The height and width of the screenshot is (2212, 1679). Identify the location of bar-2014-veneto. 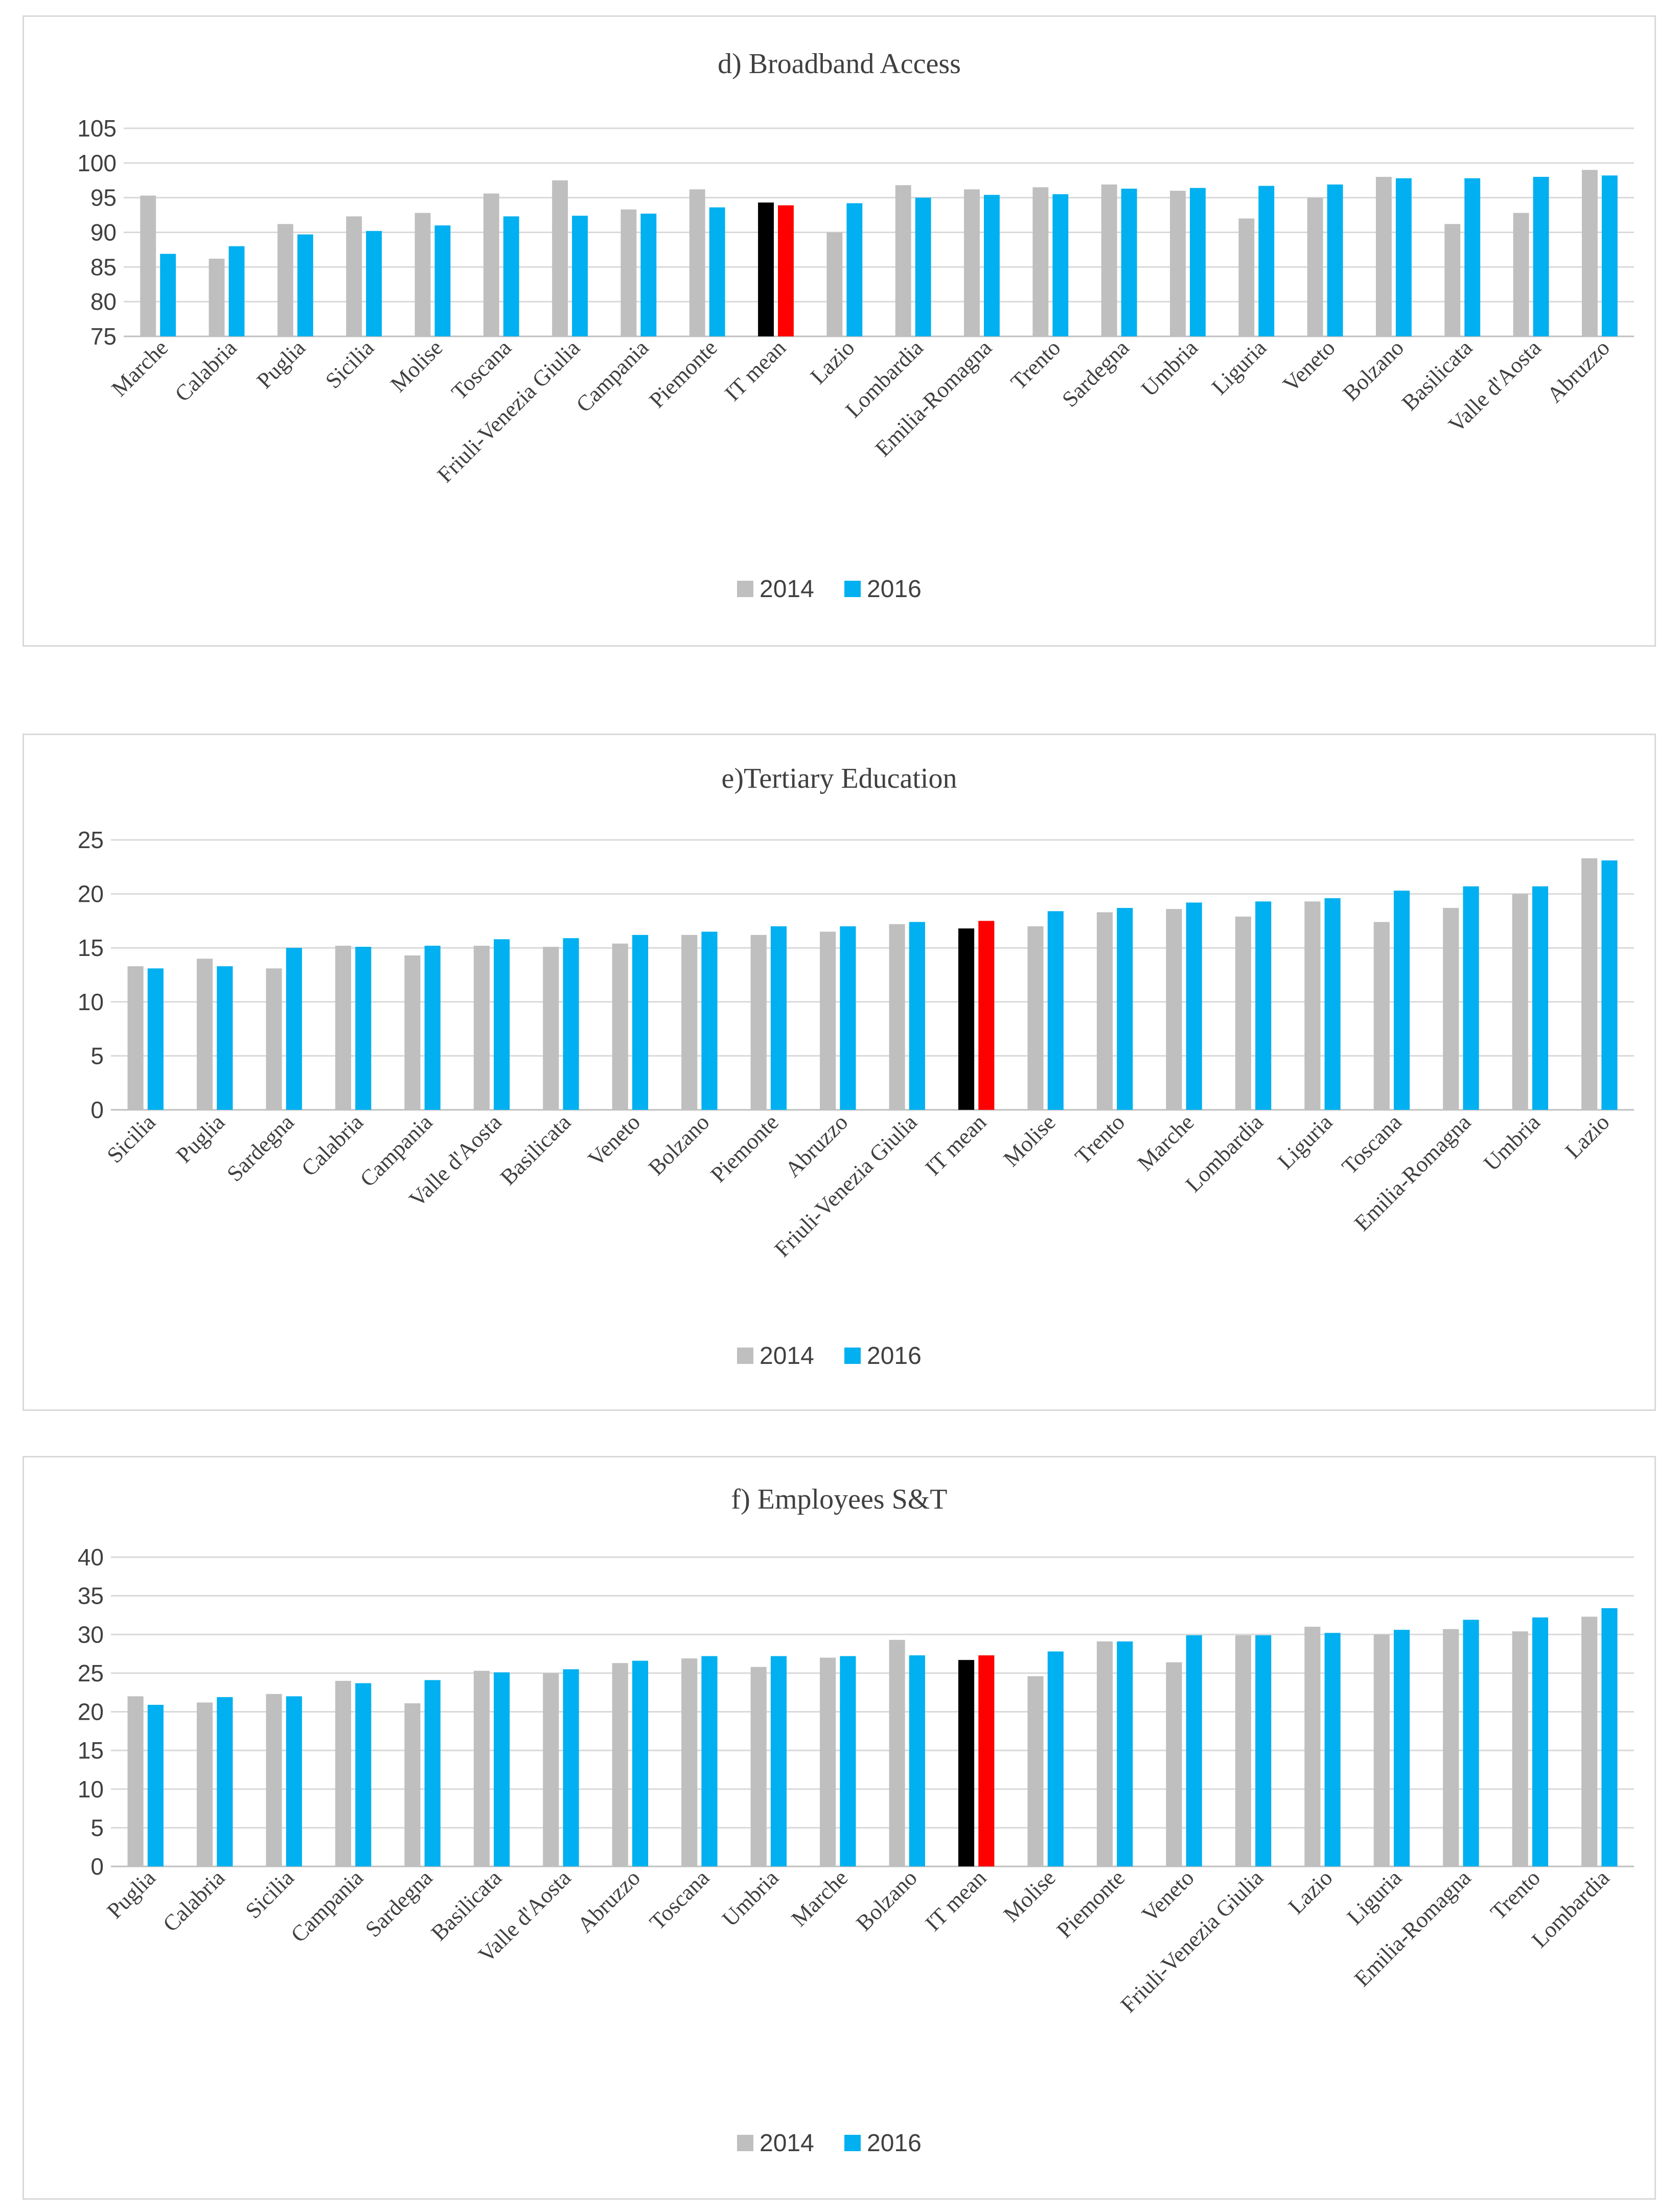
(620, 1026).